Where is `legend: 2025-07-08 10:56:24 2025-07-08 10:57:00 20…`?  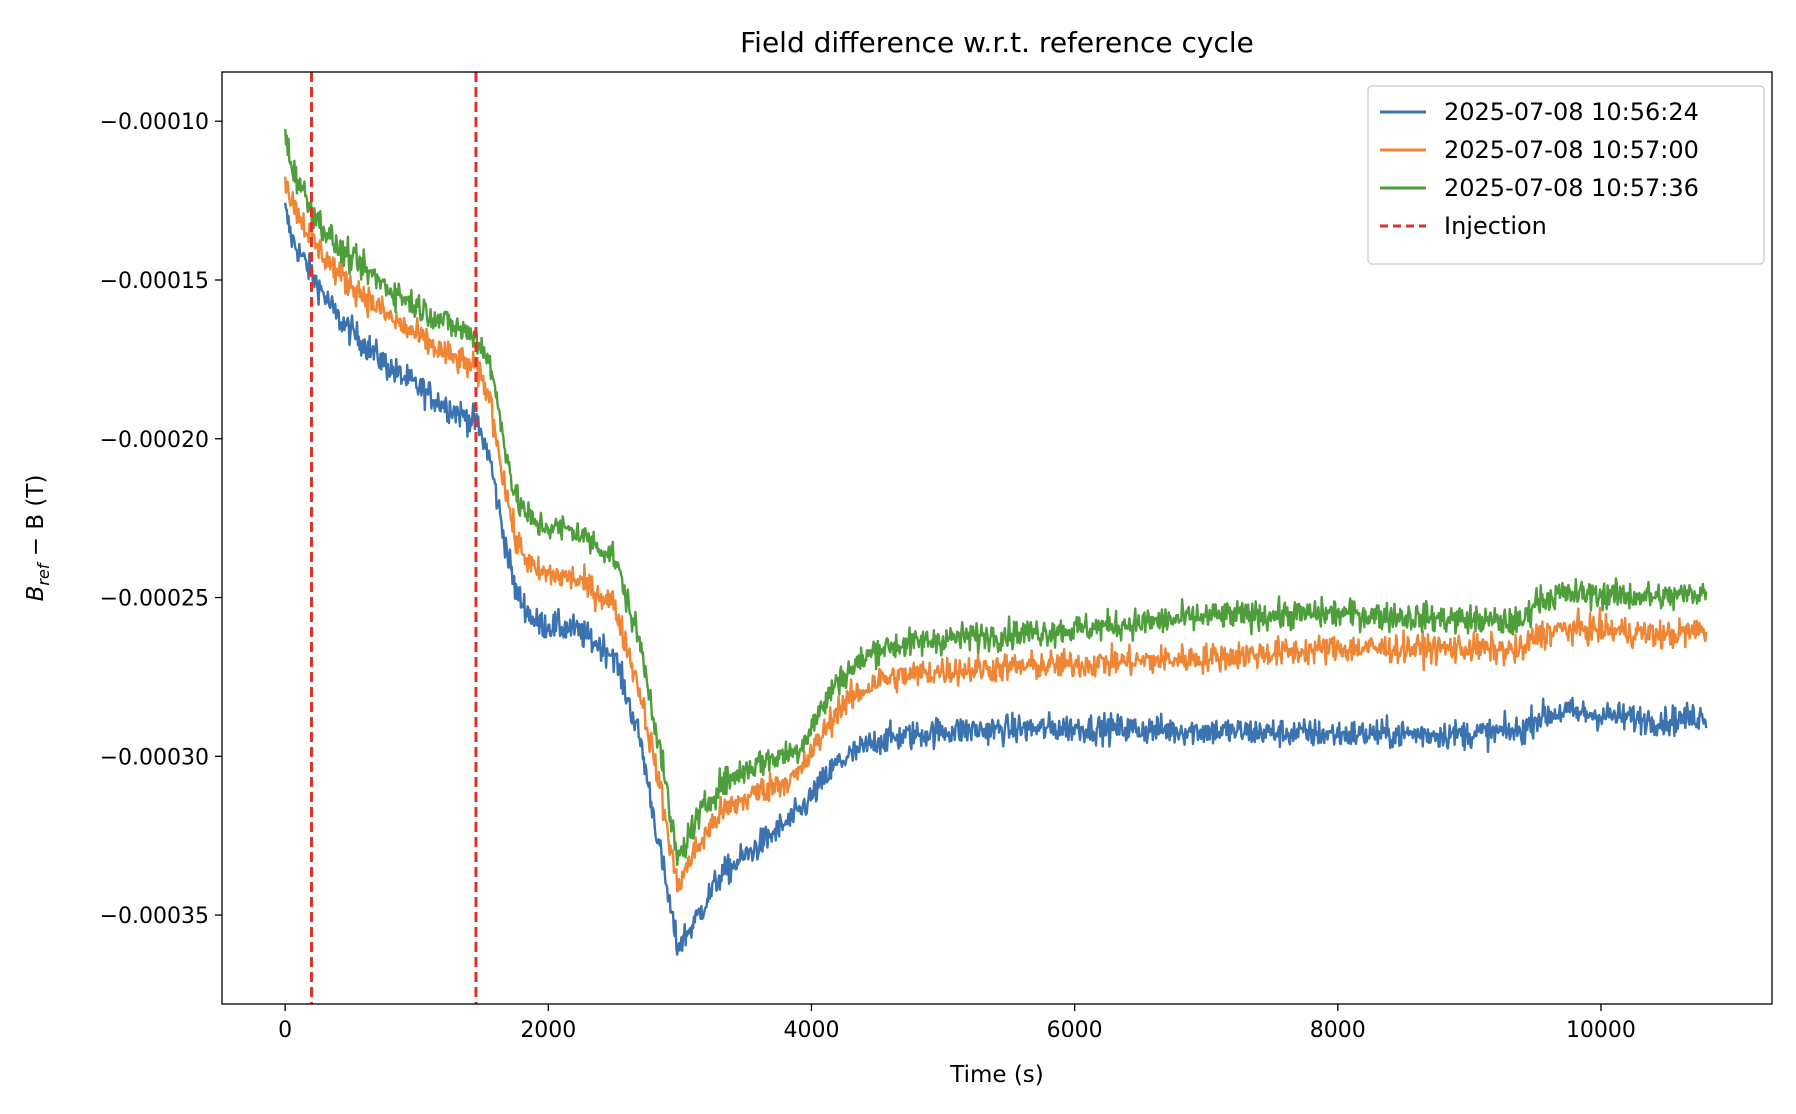 legend: 2025-07-08 10:56:24 2025-07-08 10:57:00 20… is located at coordinates (1566, 175).